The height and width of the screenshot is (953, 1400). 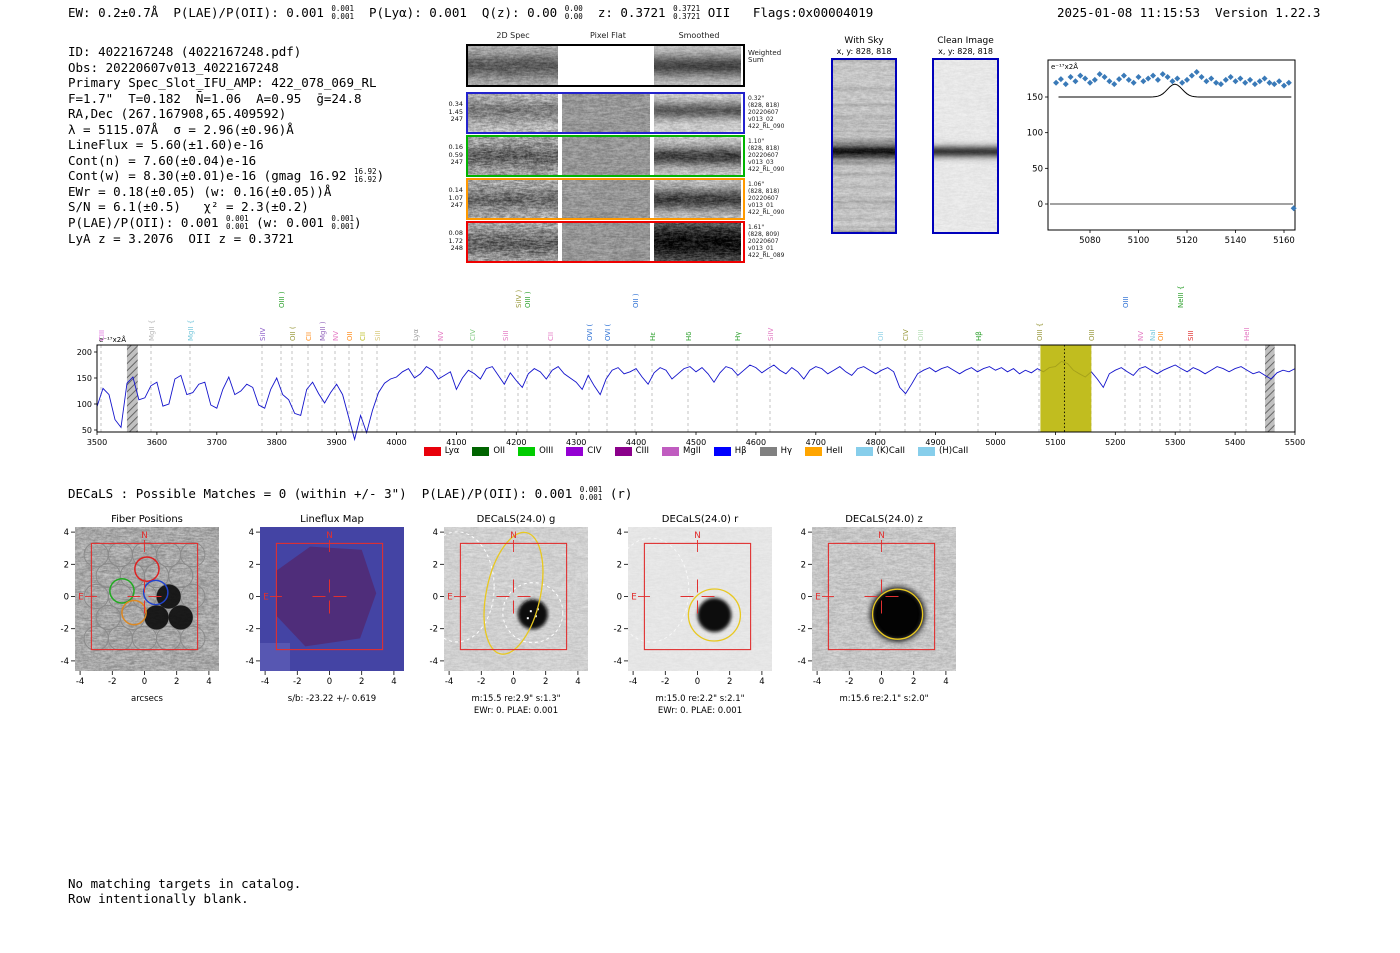 What do you see at coordinates (147, 222) in the screenshot?
I see `text-segment: P(LAE)/P(OII): 0.001` at bounding box center [147, 222].